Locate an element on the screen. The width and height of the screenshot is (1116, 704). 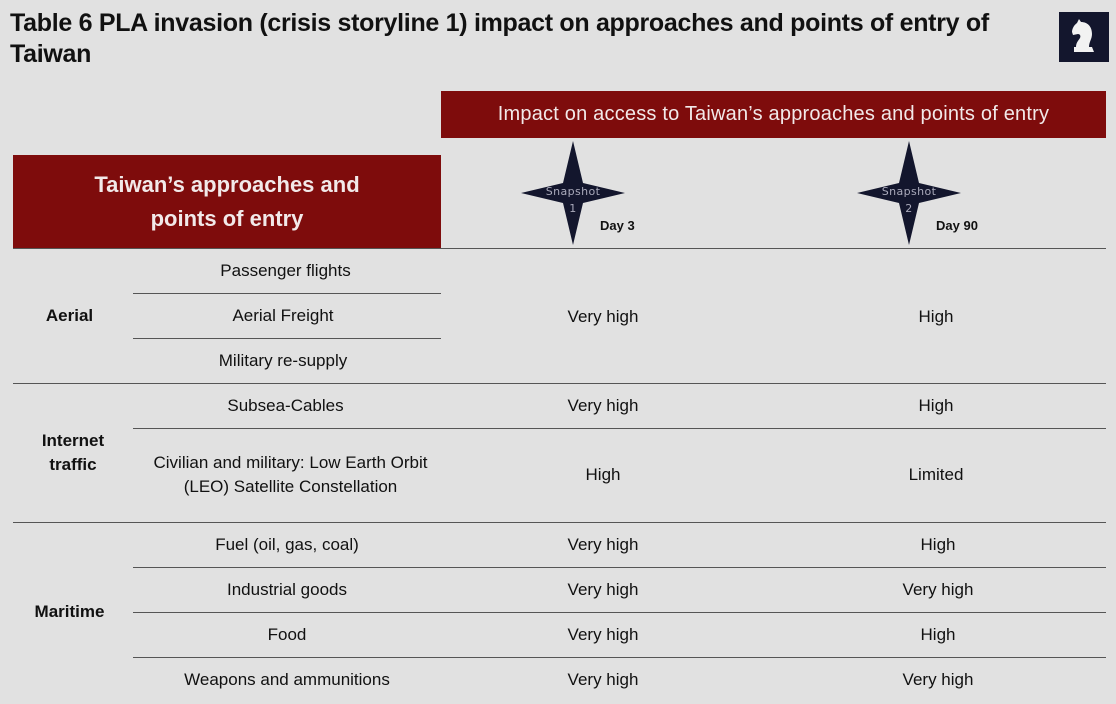
value-aerial-day3: Very high is located at coordinates (603, 316).